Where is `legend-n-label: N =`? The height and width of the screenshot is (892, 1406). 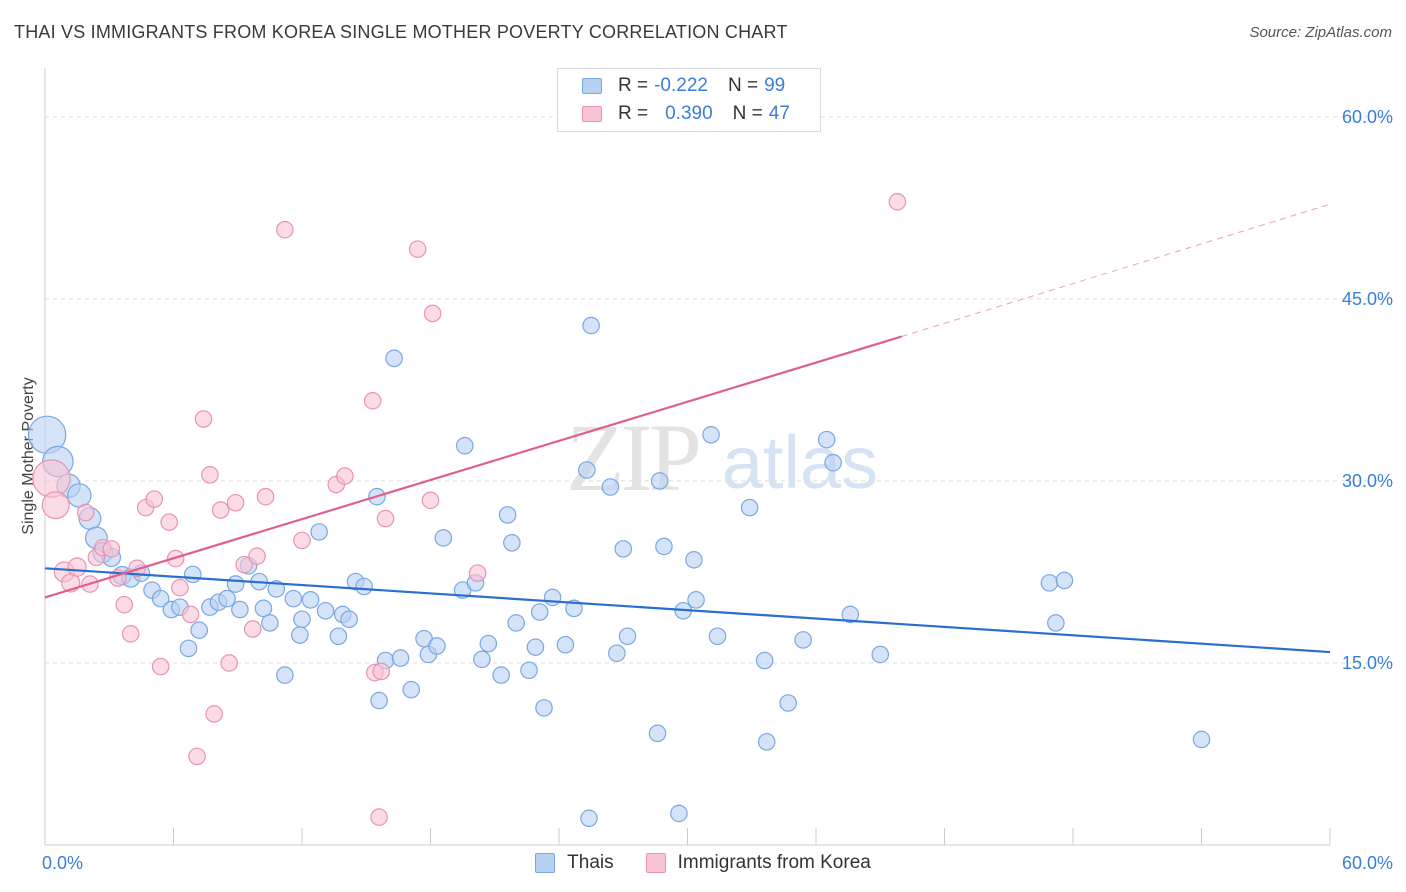 legend-n-label: N = is located at coordinates (747, 113).